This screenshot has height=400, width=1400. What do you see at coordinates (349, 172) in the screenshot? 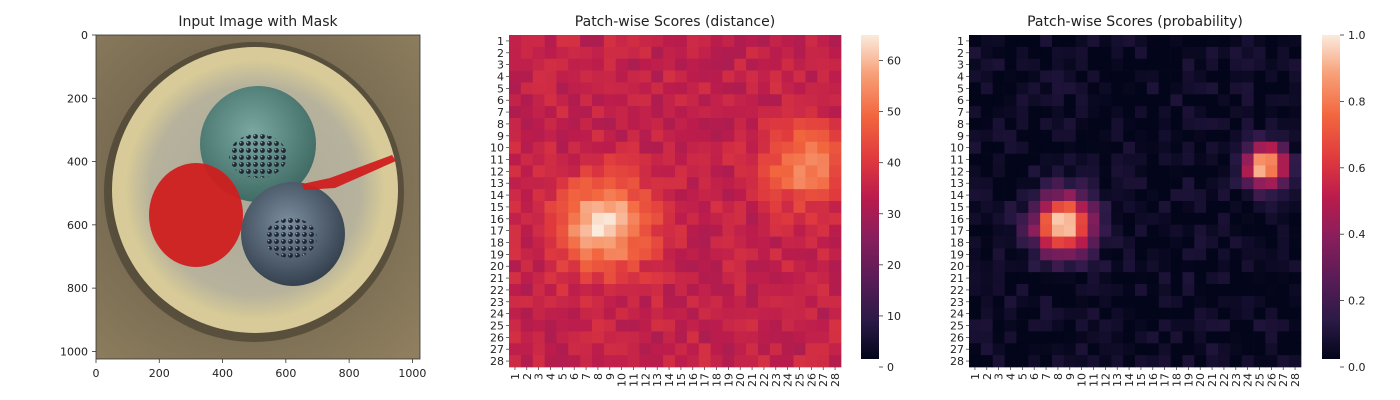
I see `red-mask-streak-icon` at bounding box center [349, 172].